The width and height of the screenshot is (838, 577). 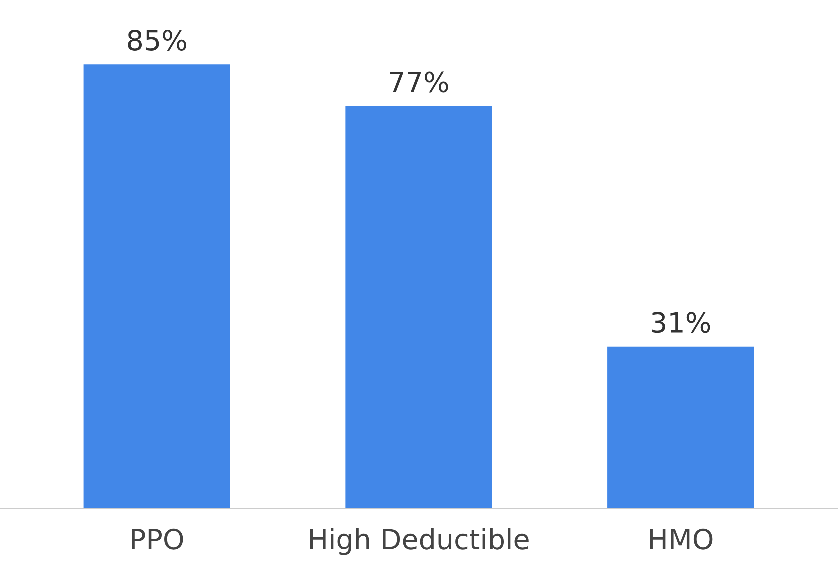 What do you see at coordinates (681, 323) in the screenshot?
I see `data-label: 31%` at bounding box center [681, 323].